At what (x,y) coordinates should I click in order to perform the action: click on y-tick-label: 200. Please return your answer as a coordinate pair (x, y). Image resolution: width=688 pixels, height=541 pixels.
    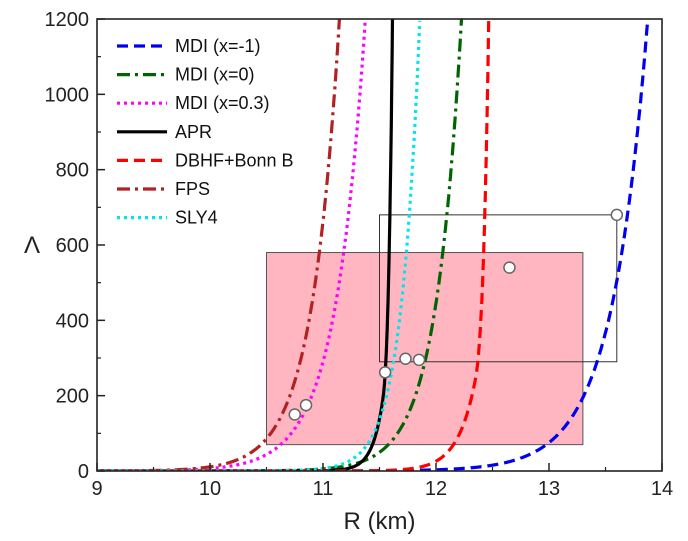
    Looking at the image, I should click on (72, 397).